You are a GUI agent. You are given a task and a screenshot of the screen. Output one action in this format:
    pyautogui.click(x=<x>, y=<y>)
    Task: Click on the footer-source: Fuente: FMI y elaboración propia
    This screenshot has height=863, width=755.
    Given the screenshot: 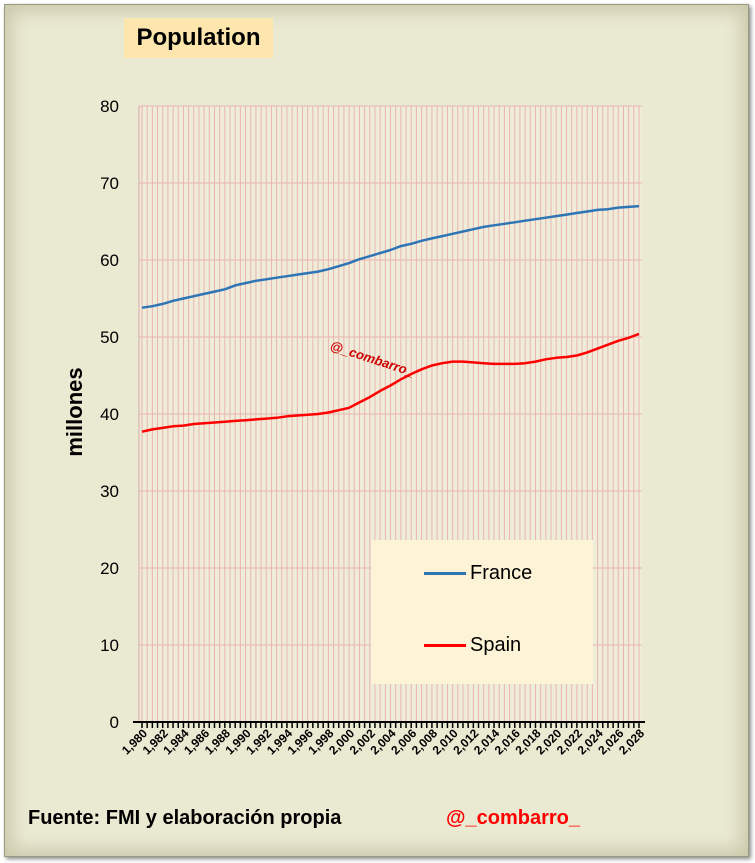 What is the action you would take?
    pyautogui.click(x=185, y=818)
    